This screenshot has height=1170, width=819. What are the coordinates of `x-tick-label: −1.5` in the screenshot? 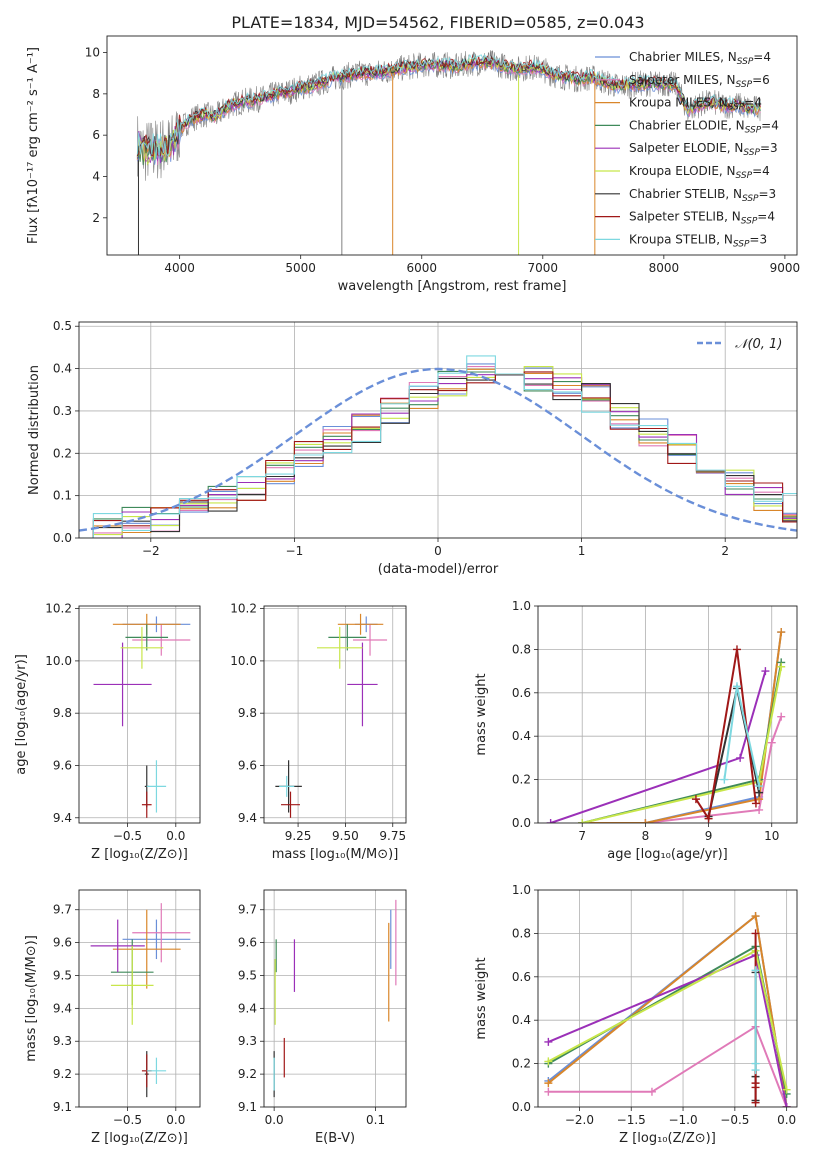 It's located at (631, 1120).